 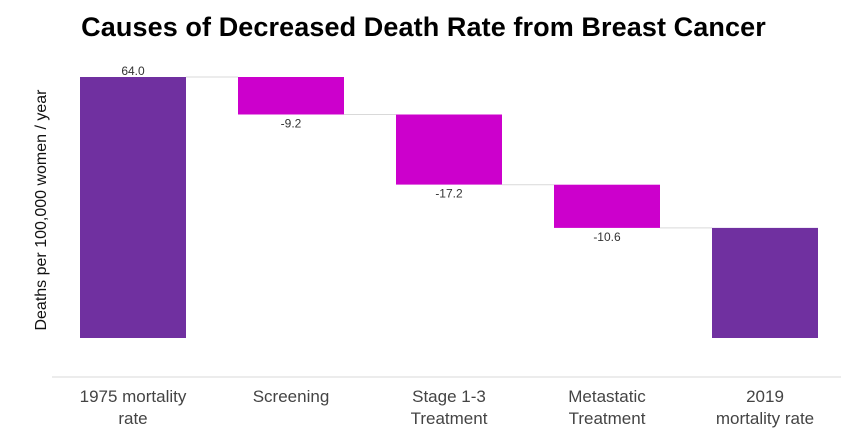 What do you see at coordinates (449, 194) in the screenshot?
I see `data-label-2: -17.2` at bounding box center [449, 194].